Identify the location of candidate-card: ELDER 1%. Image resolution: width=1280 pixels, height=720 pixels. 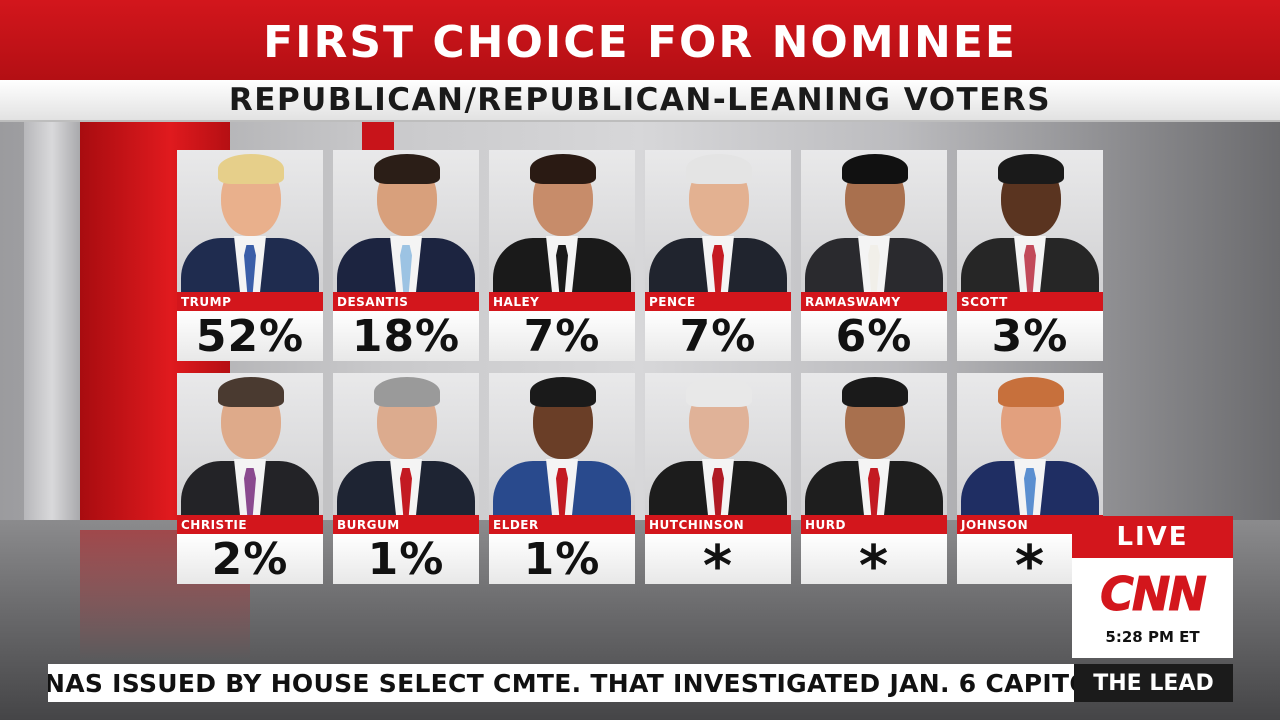
(562, 478).